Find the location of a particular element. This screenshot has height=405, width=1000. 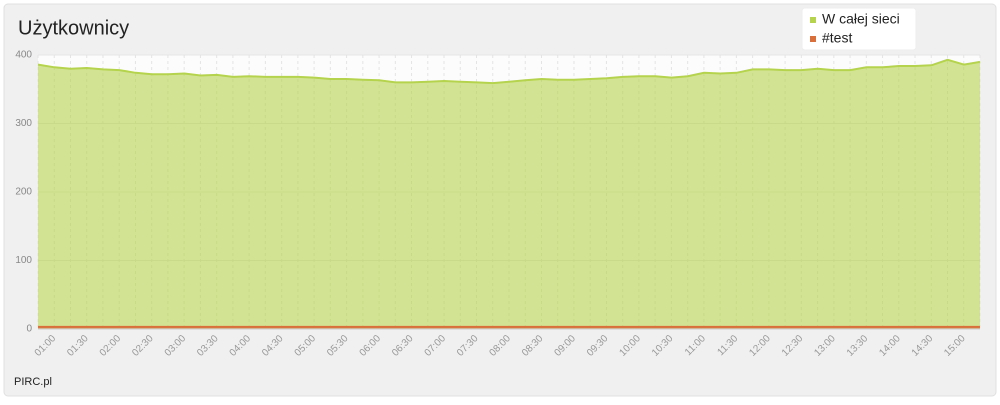

y-tick-label: 100 is located at coordinates (23, 260).